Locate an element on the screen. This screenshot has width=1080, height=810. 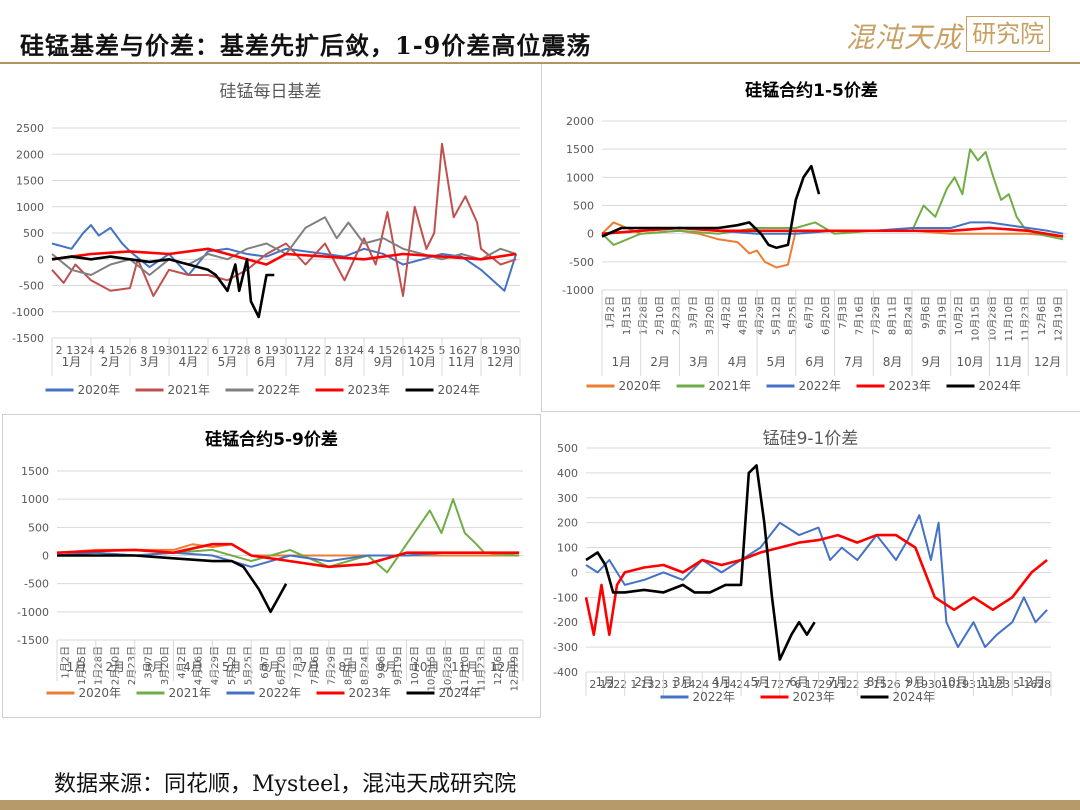
brand-logo: 混沌天成 研究院 is located at coordinates (952, 35).